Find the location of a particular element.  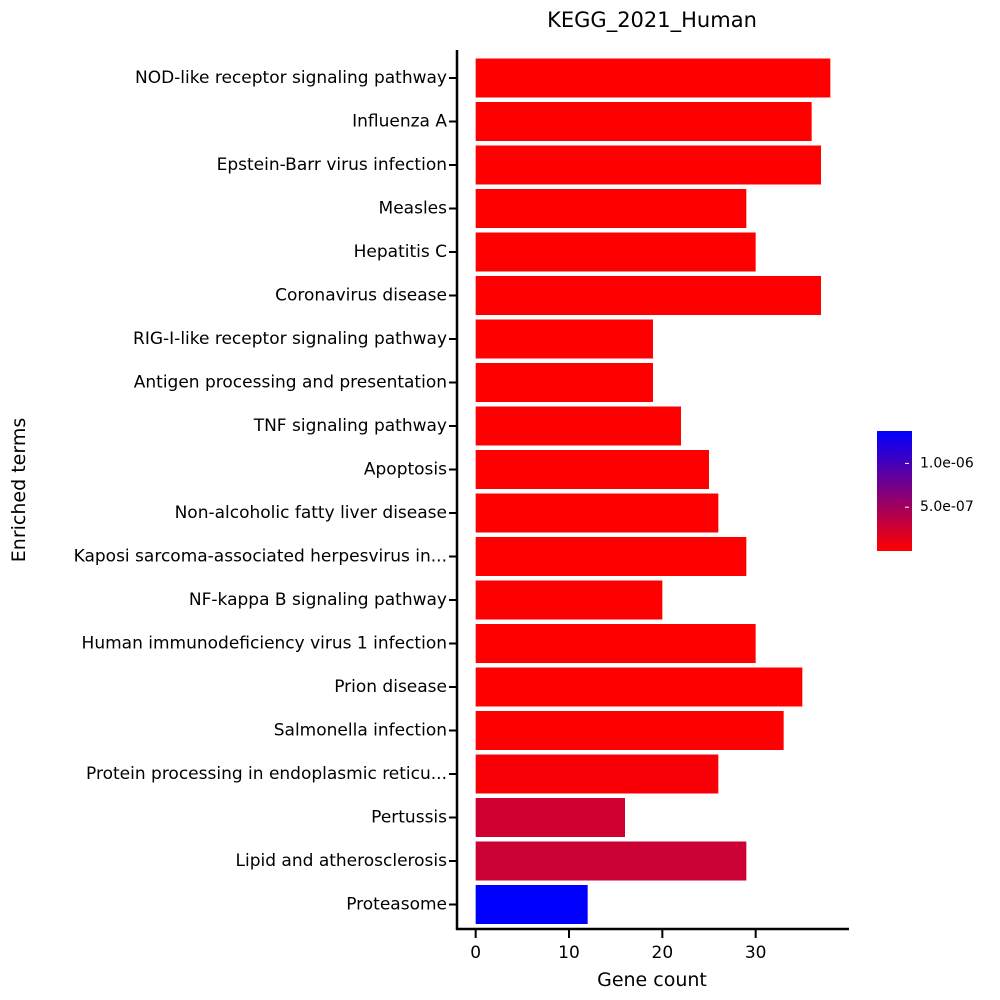

x-axis-title: Gene count is located at coordinates (652, 980).